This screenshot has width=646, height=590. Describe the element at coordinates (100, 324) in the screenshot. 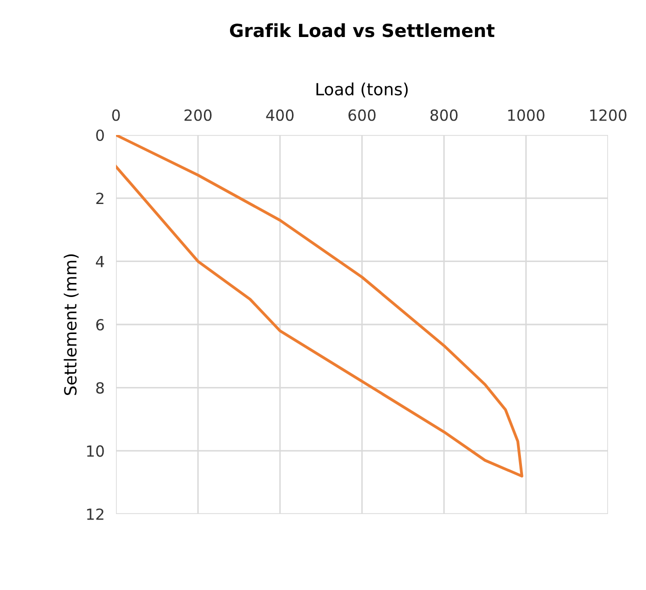

I see `y-tick-label: 6` at that location.